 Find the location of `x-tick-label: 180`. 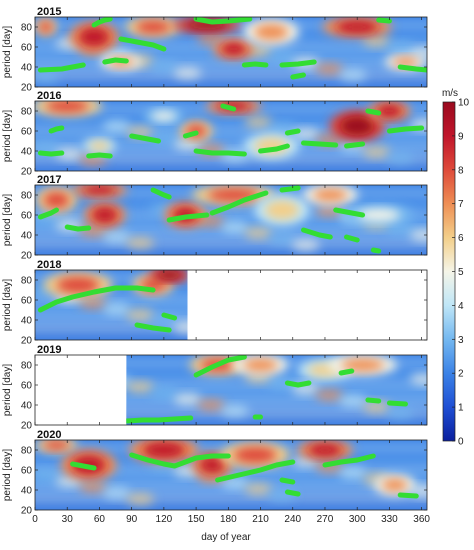

x-tick-label: 180 is located at coordinates (228, 519).